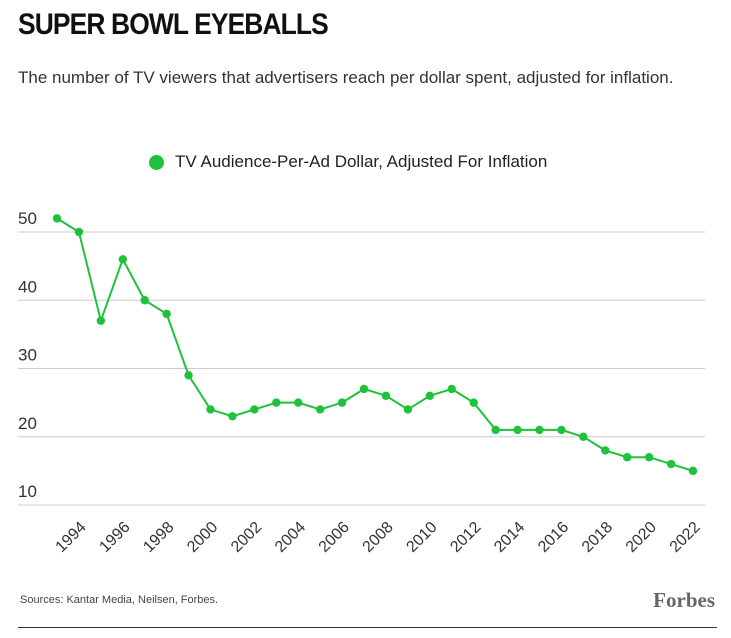 This screenshot has width=731, height=638. What do you see at coordinates (290, 537) in the screenshot?
I see `x-tick-label: 2004` at bounding box center [290, 537].